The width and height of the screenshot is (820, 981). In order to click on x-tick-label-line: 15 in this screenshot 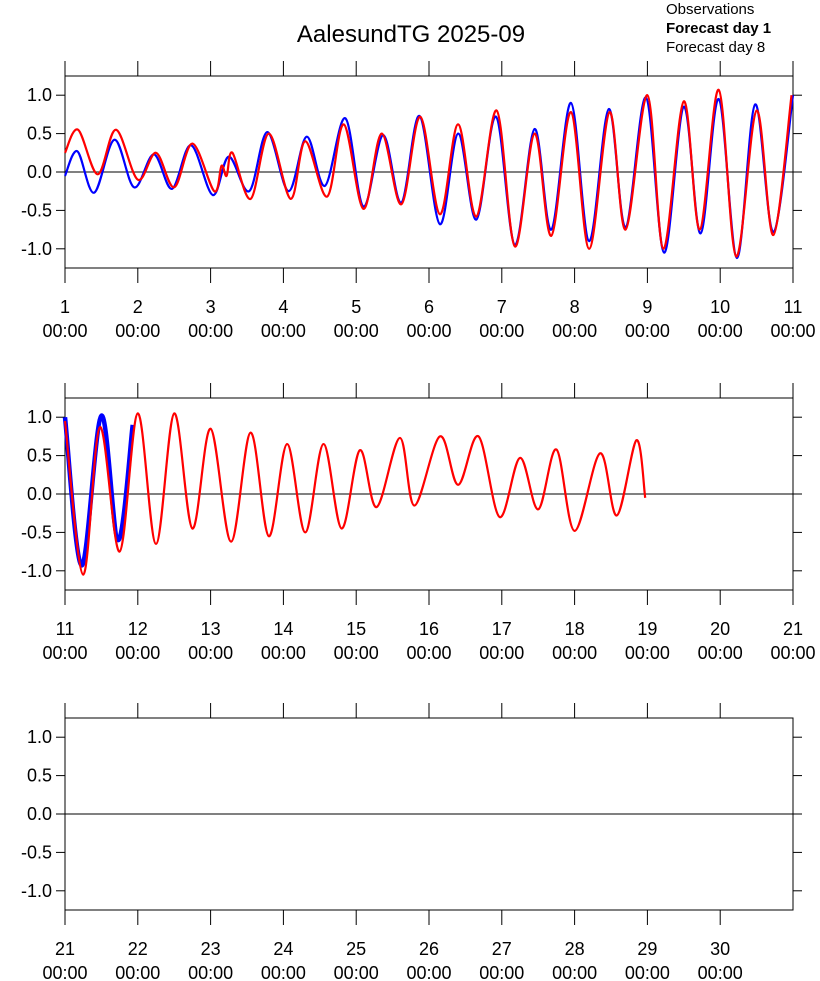, I will do `click(356, 629)`.